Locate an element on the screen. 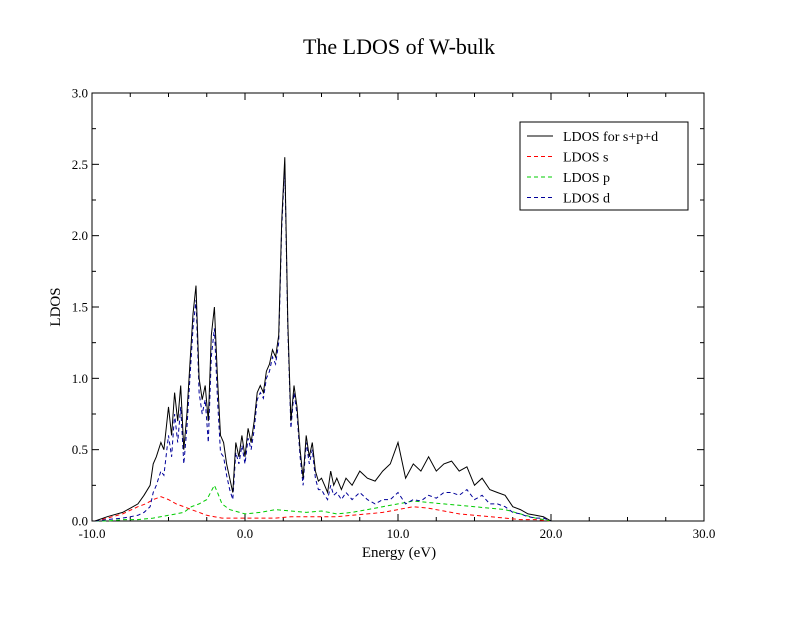 The height and width of the screenshot is (617, 792). y-tick-label: 1.0 is located at coordinates (80, 378).